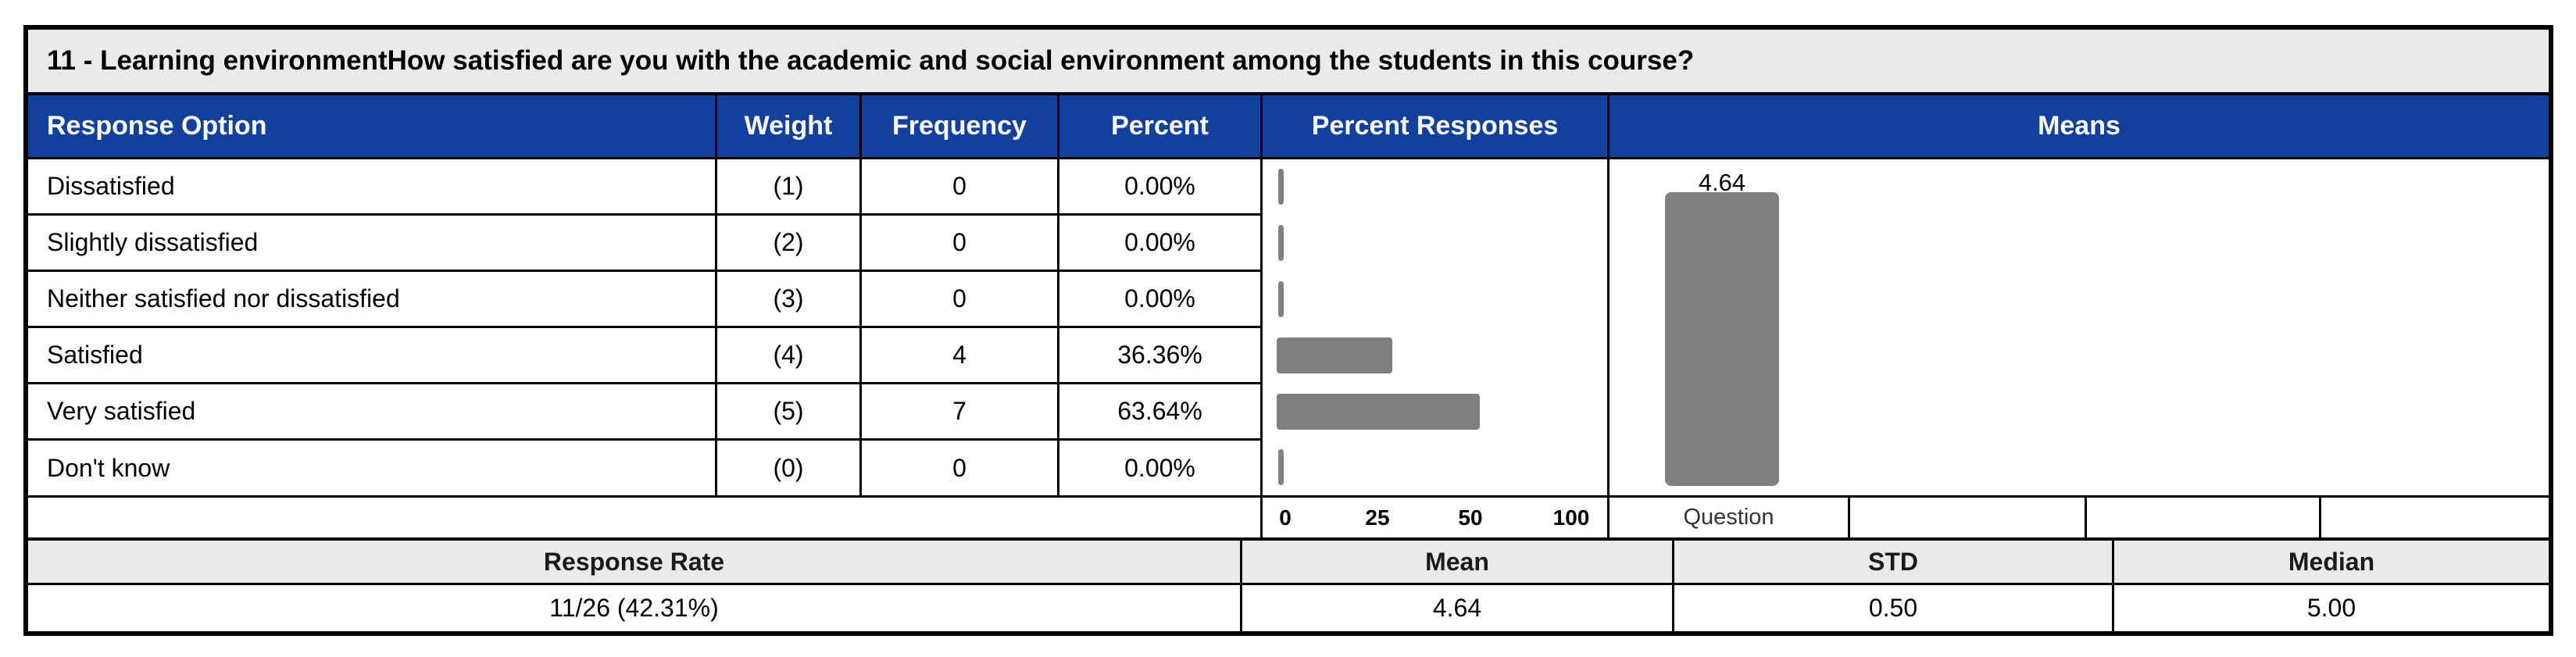 Image resolution: width=2576 pixels, height=657 pixels. I want to click on response-option-label: Neither satisfied nor dissatisfied, so click(373, 299).